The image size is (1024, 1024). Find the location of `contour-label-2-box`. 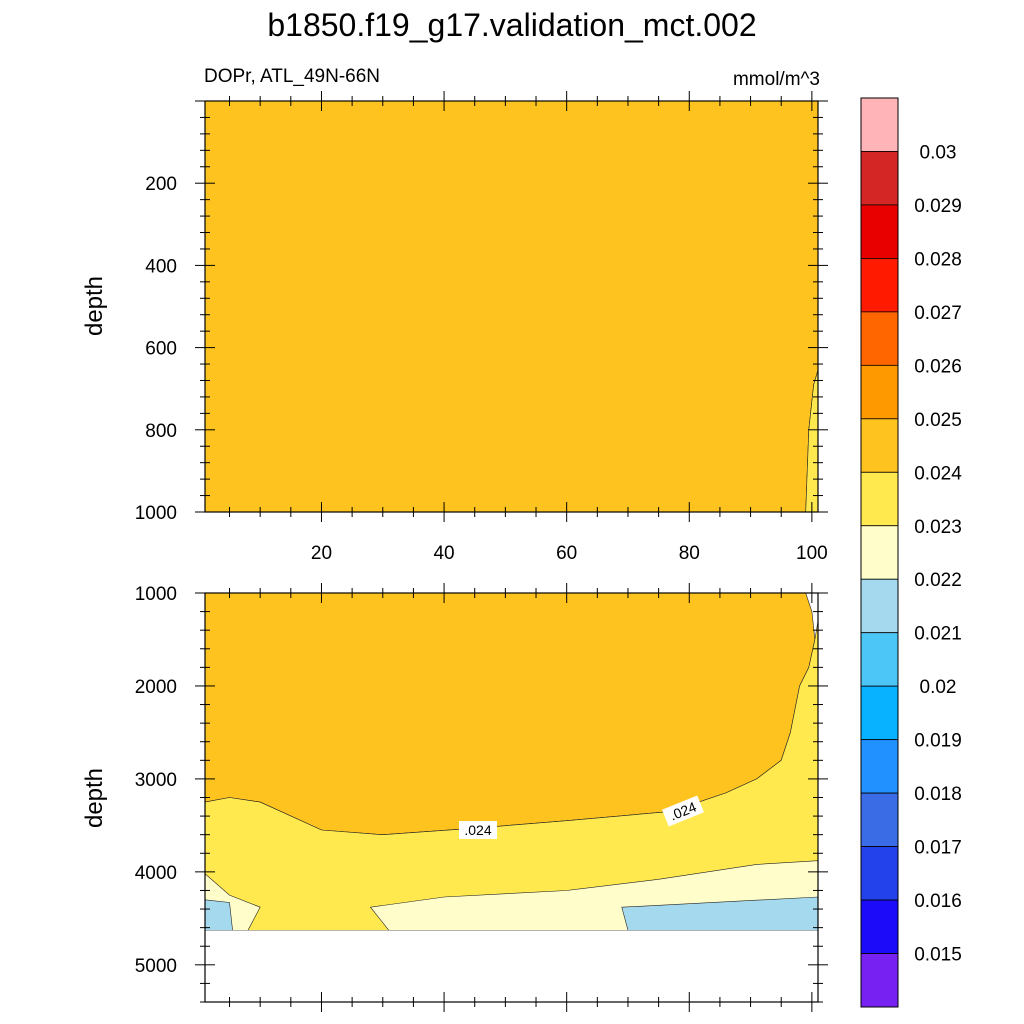

contour-label-2-box is located at coordinates (683, 811).